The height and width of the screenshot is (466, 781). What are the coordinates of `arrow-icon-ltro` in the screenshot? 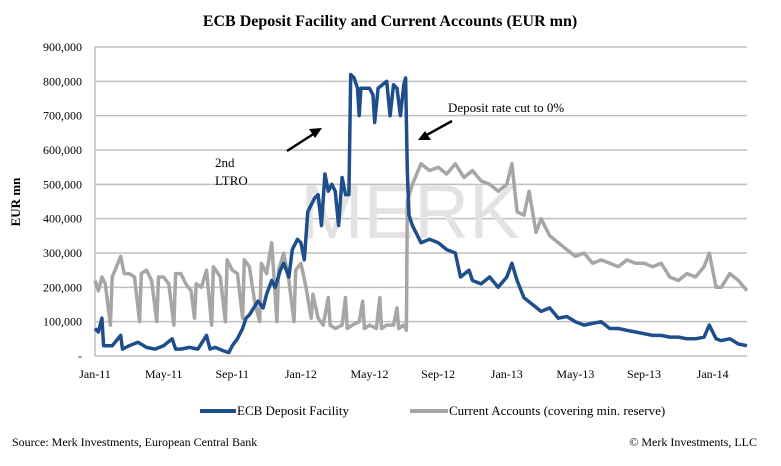 It's located at (304, 140).